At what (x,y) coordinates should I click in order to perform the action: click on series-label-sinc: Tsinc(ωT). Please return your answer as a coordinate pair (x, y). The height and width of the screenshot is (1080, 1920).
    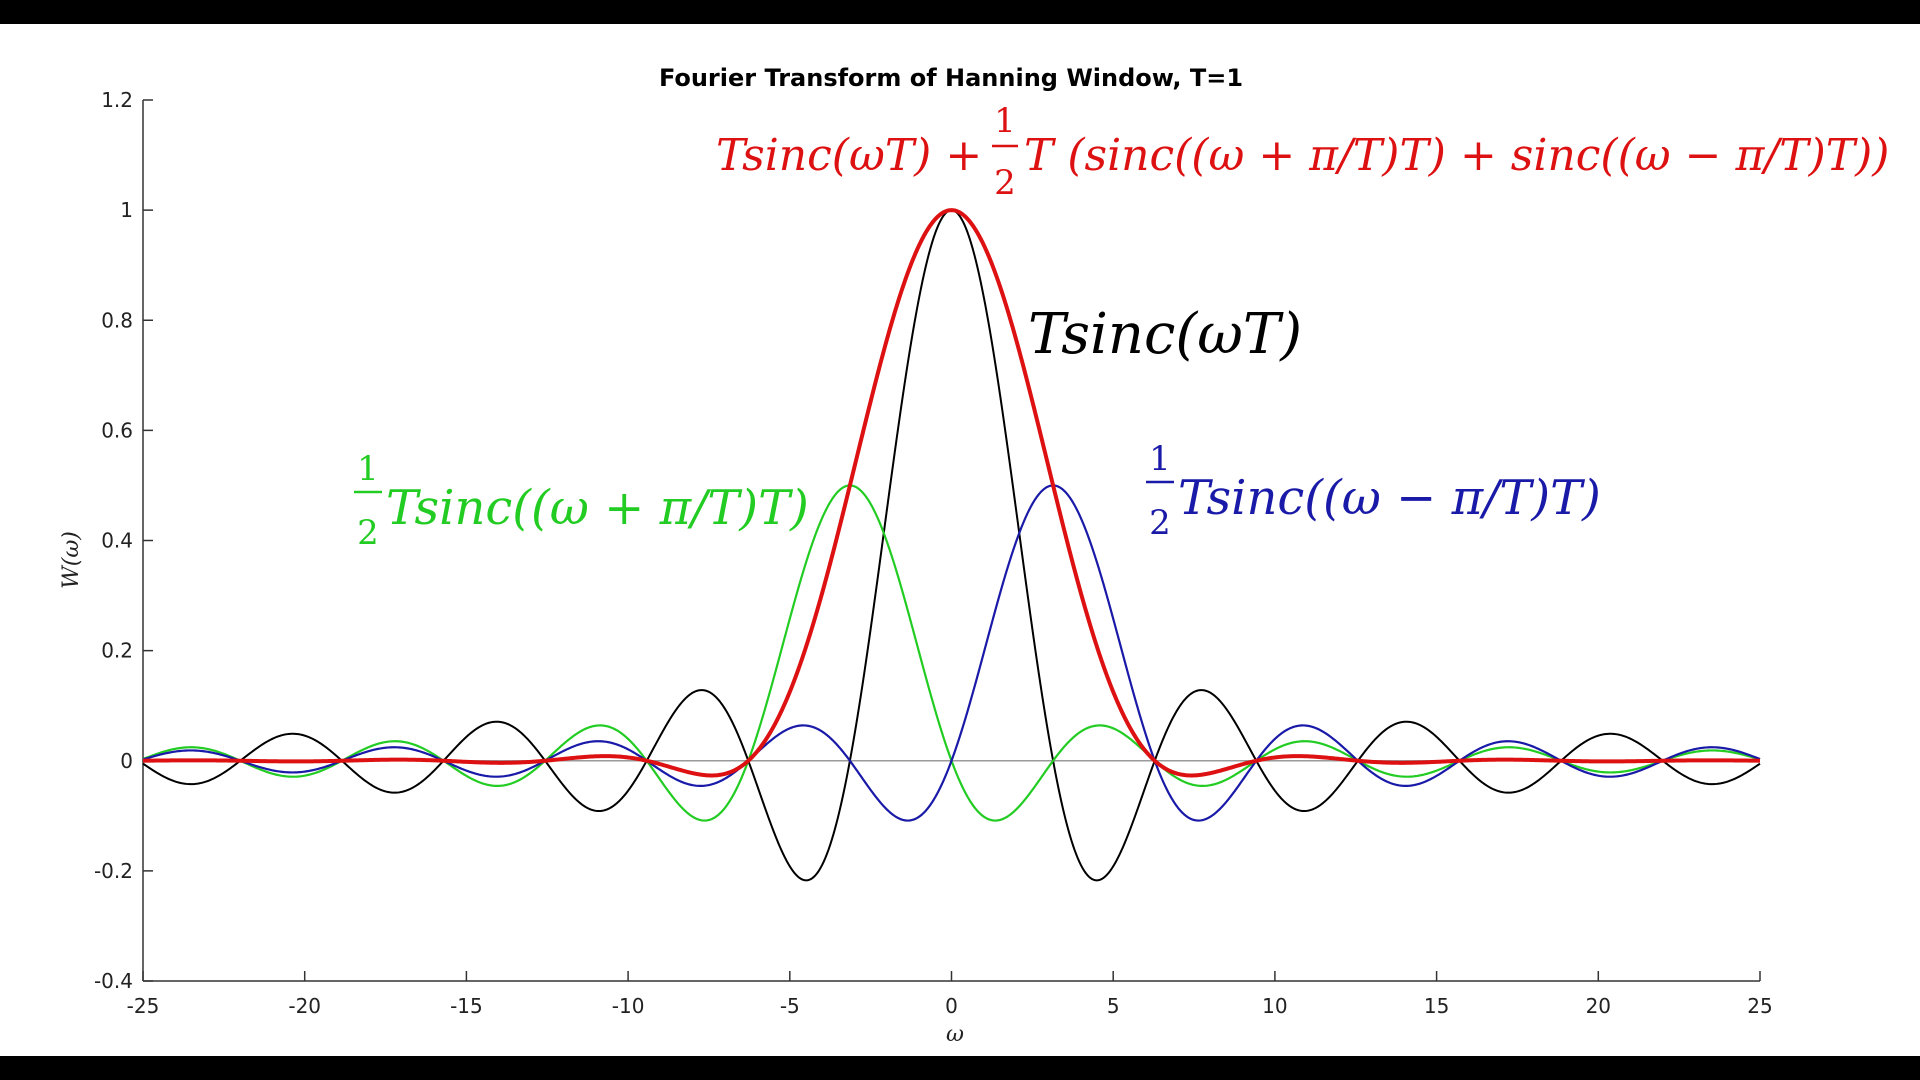
    Looking at the image, I should click on (1165, 334).